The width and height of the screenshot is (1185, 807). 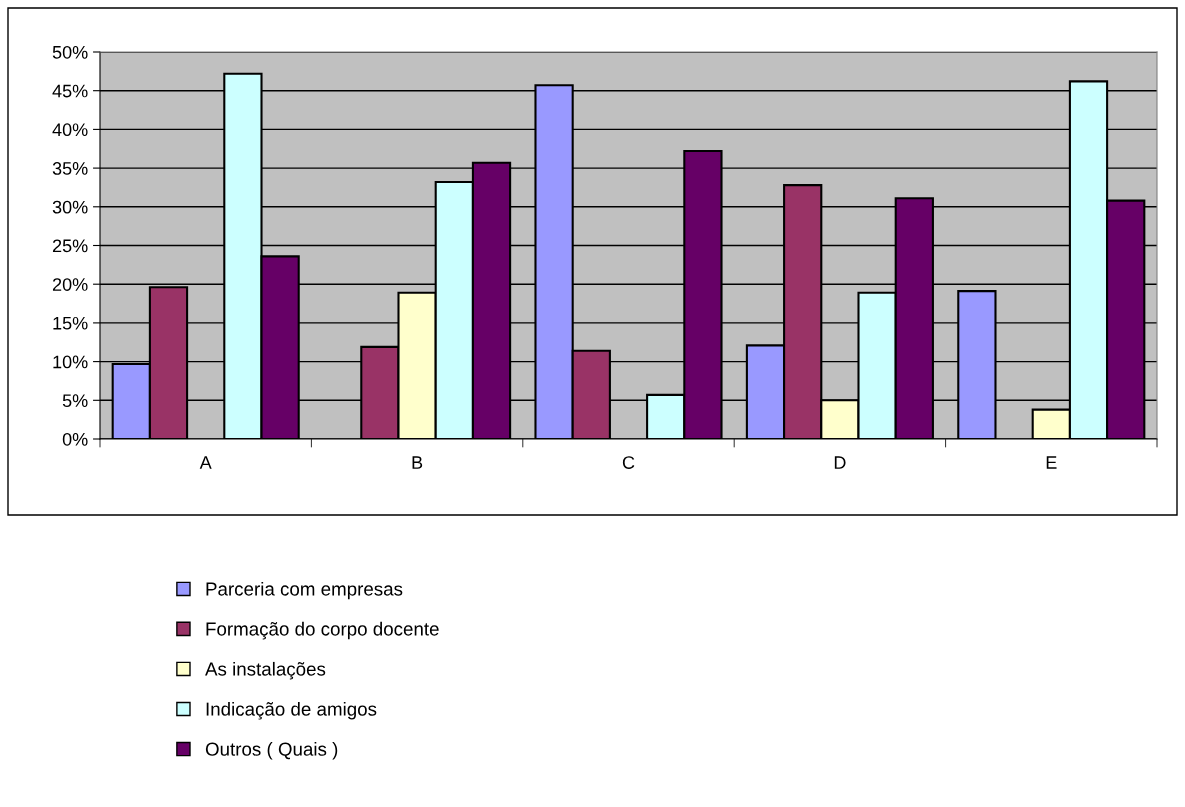 I want to click on y-tick-label: 25%, so click(x=70, y=246).